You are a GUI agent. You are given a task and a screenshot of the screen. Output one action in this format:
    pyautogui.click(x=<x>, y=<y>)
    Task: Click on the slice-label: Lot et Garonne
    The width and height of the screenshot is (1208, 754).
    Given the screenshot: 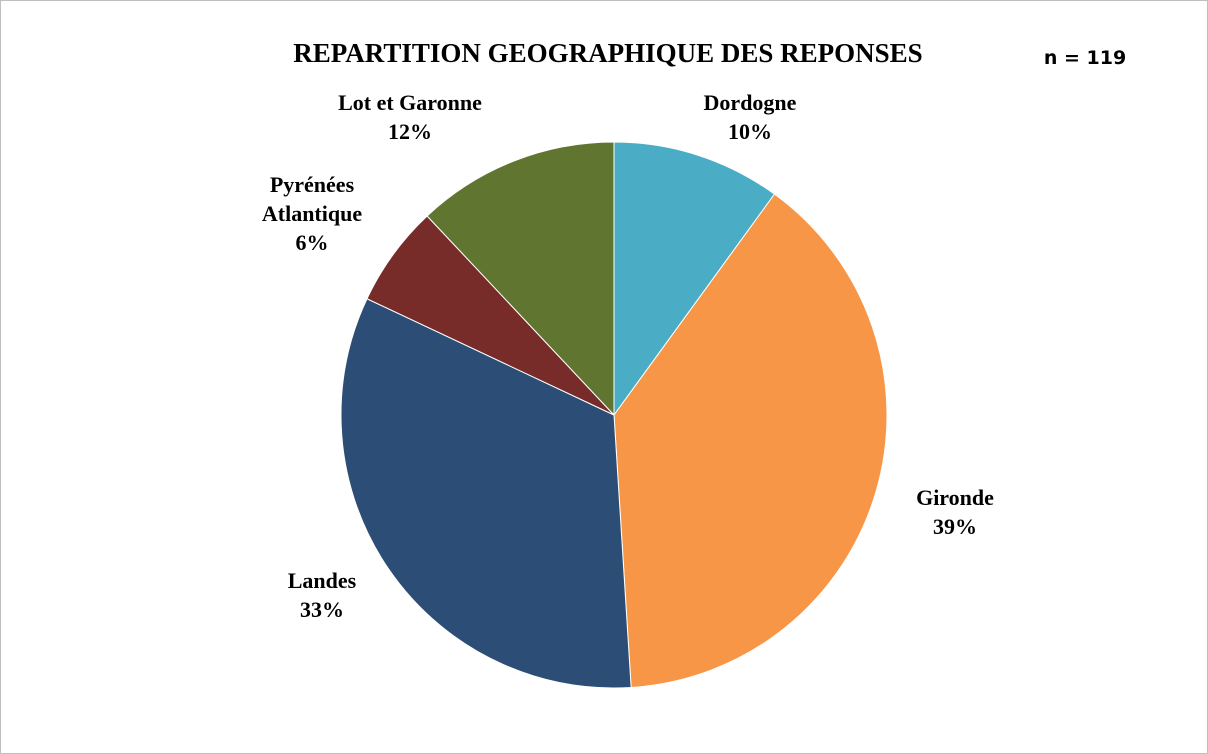 What is the action you would take?
    pyautogui.click(x=410, y=102)
    